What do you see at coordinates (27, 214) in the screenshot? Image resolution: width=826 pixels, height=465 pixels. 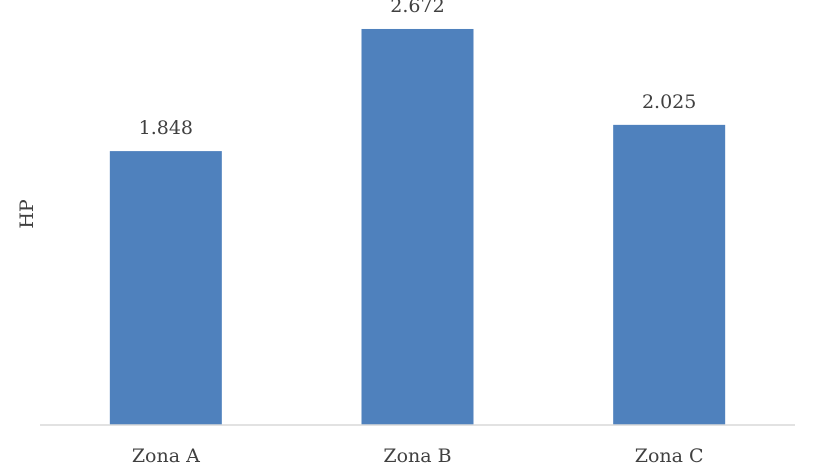 I see `y-axis-title: HP` at bounding box center [27, 214].